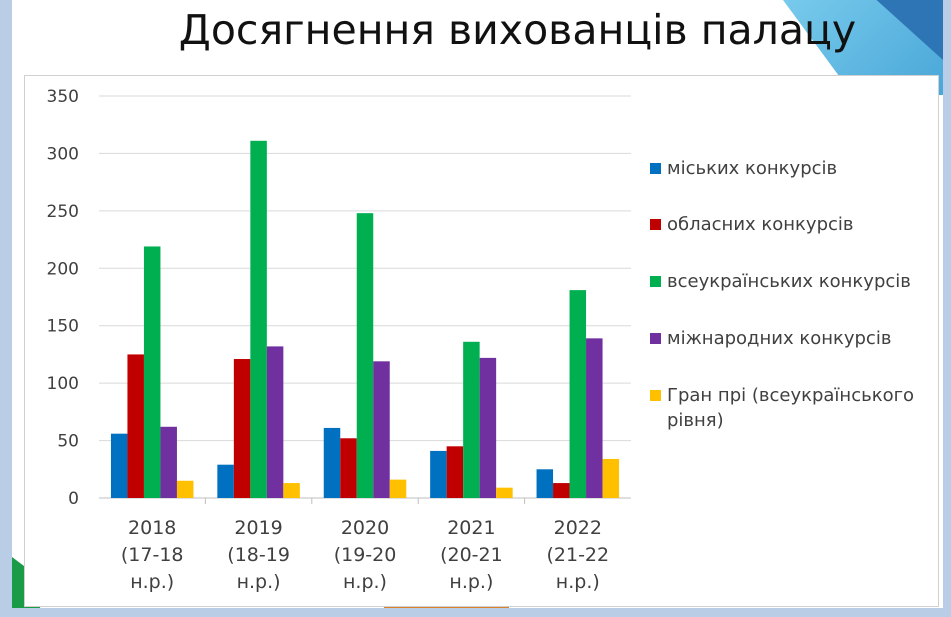 Image resolution: width=951 pixels, height=617 pixels. I want to click on legend-label-line: обласних конкурсів, so click(760, 224).